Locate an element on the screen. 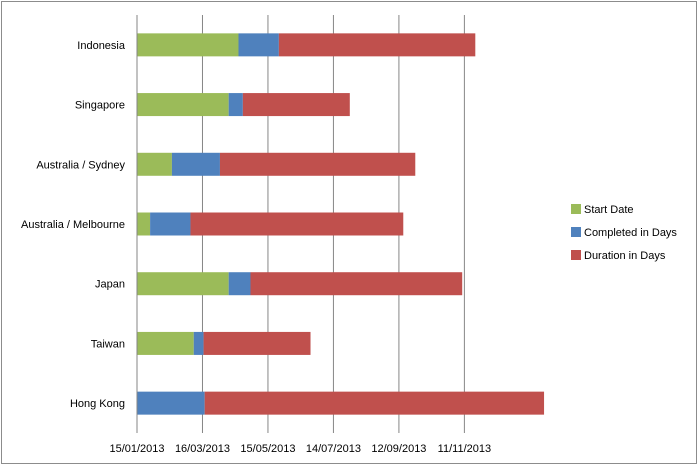 The height and width of the screenshot is (467, 700). category-label: Australia / Melbourne is located at coordinates (73, 225).